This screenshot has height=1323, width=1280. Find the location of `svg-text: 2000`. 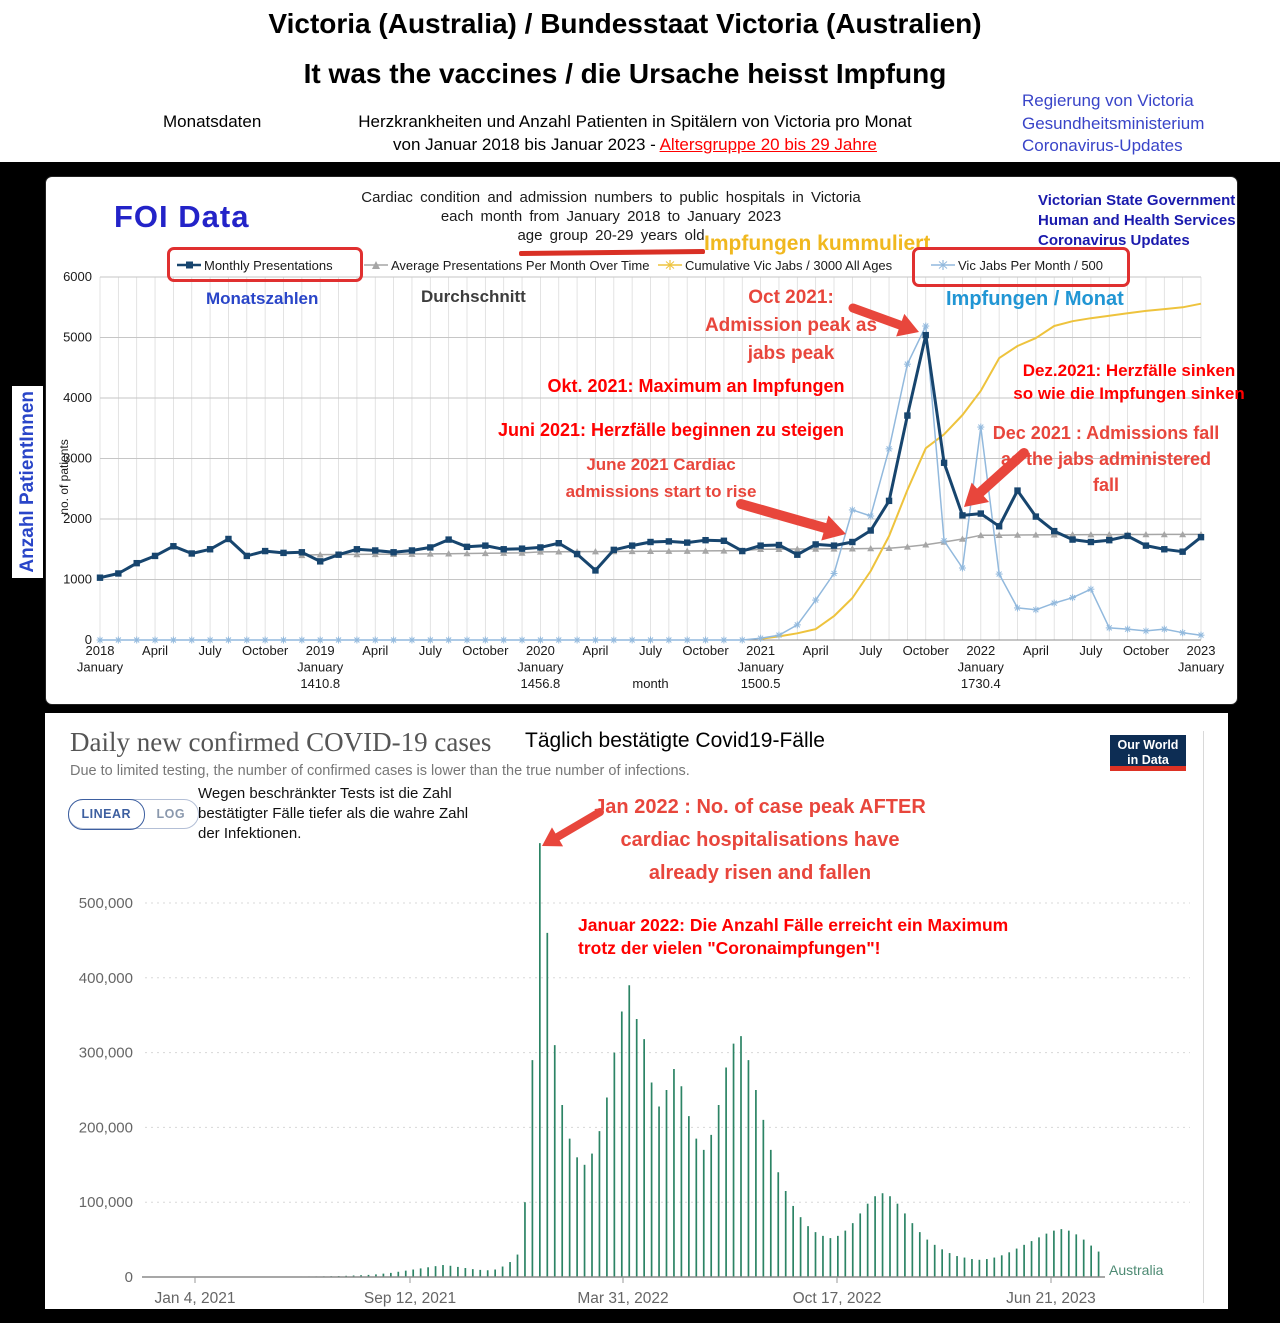

svg-text: 2000 is located at coordinates (77, 518).